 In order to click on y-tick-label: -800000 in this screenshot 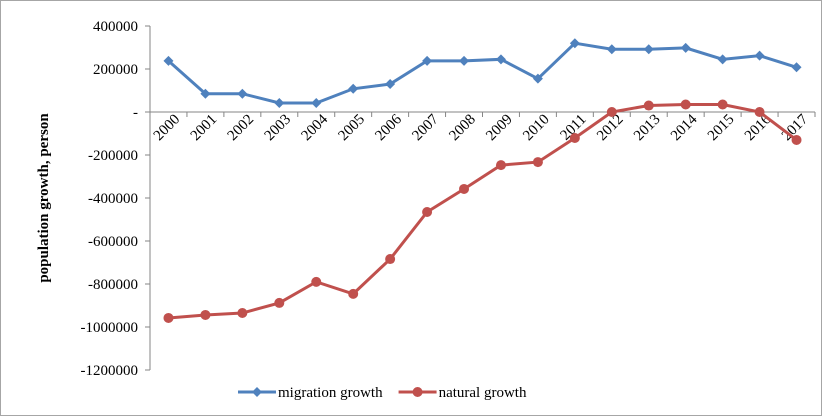, I will do `click(113, 285)`.